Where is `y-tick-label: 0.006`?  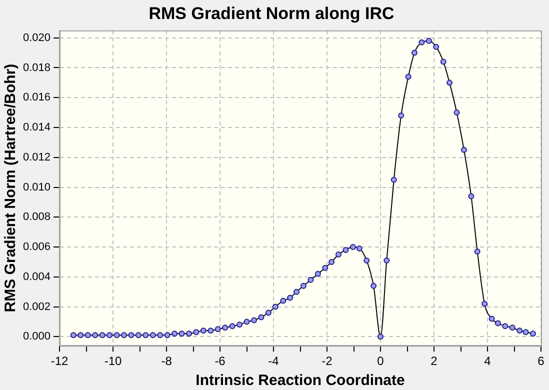
y-tick-label: 0.006 is located at coordinates (36, 247).